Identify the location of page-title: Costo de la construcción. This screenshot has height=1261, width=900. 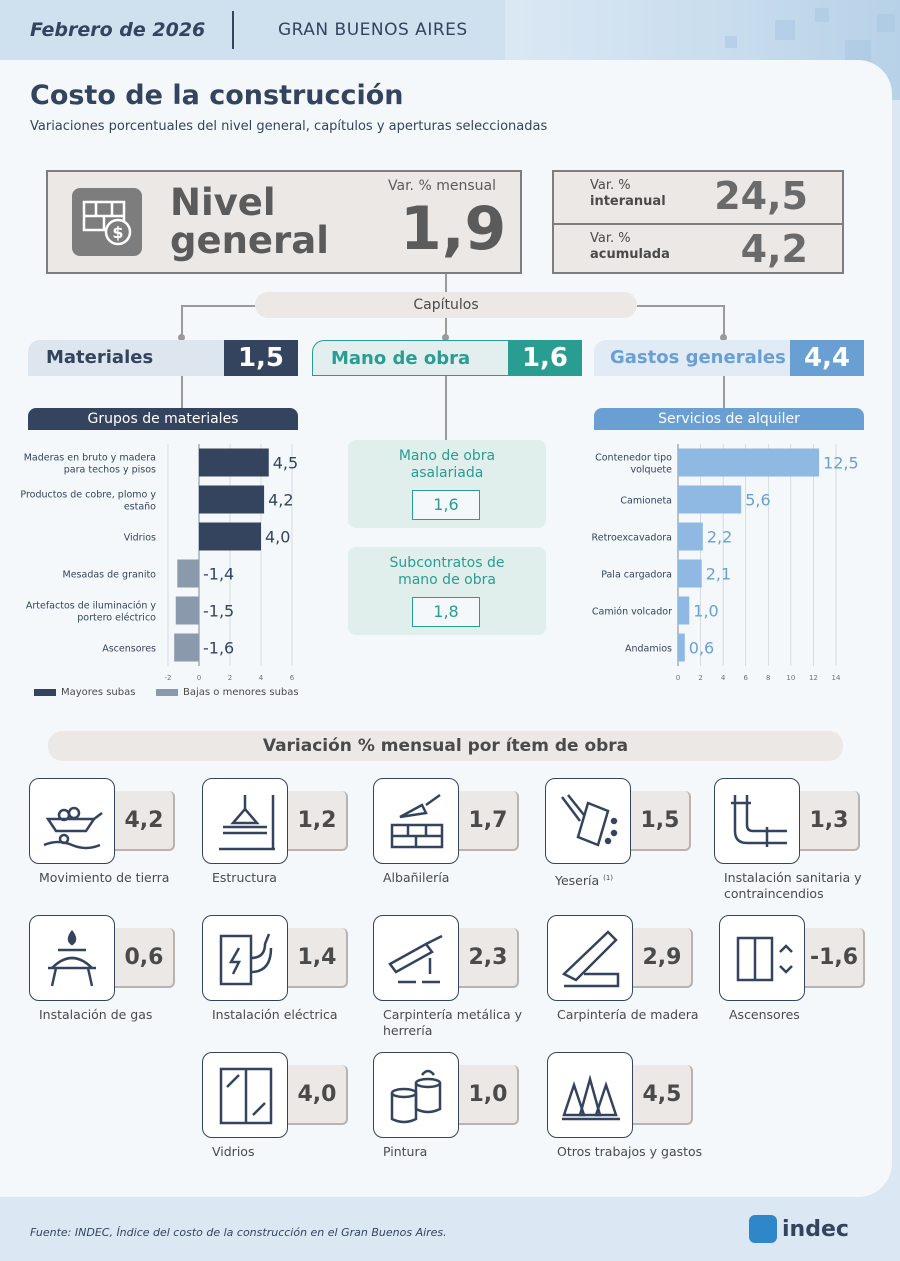
(217, 95).